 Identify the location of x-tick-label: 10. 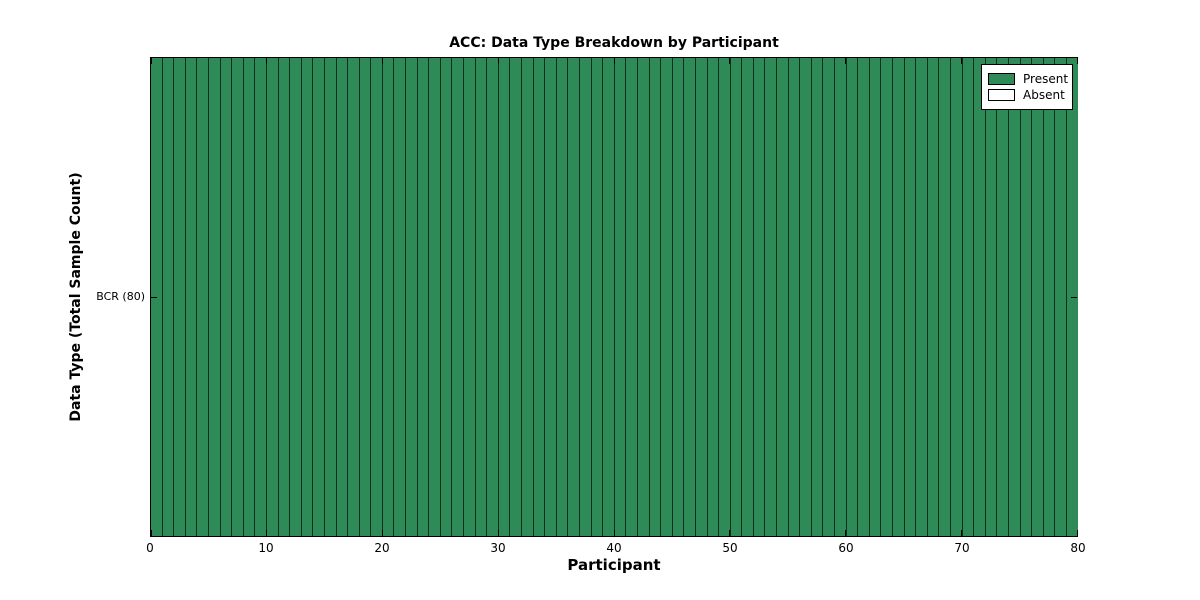
(266, 548).